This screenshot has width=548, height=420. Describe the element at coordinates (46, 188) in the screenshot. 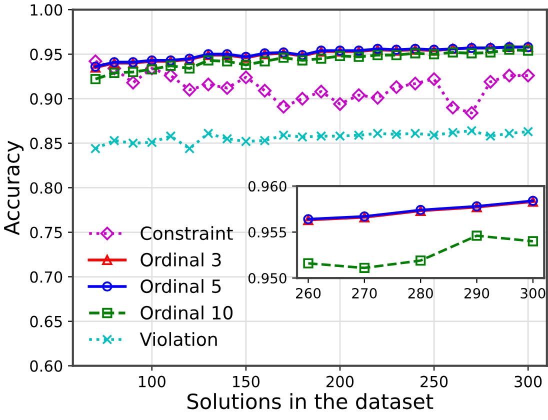

I see `y-tick-label: 0.80` at that location.